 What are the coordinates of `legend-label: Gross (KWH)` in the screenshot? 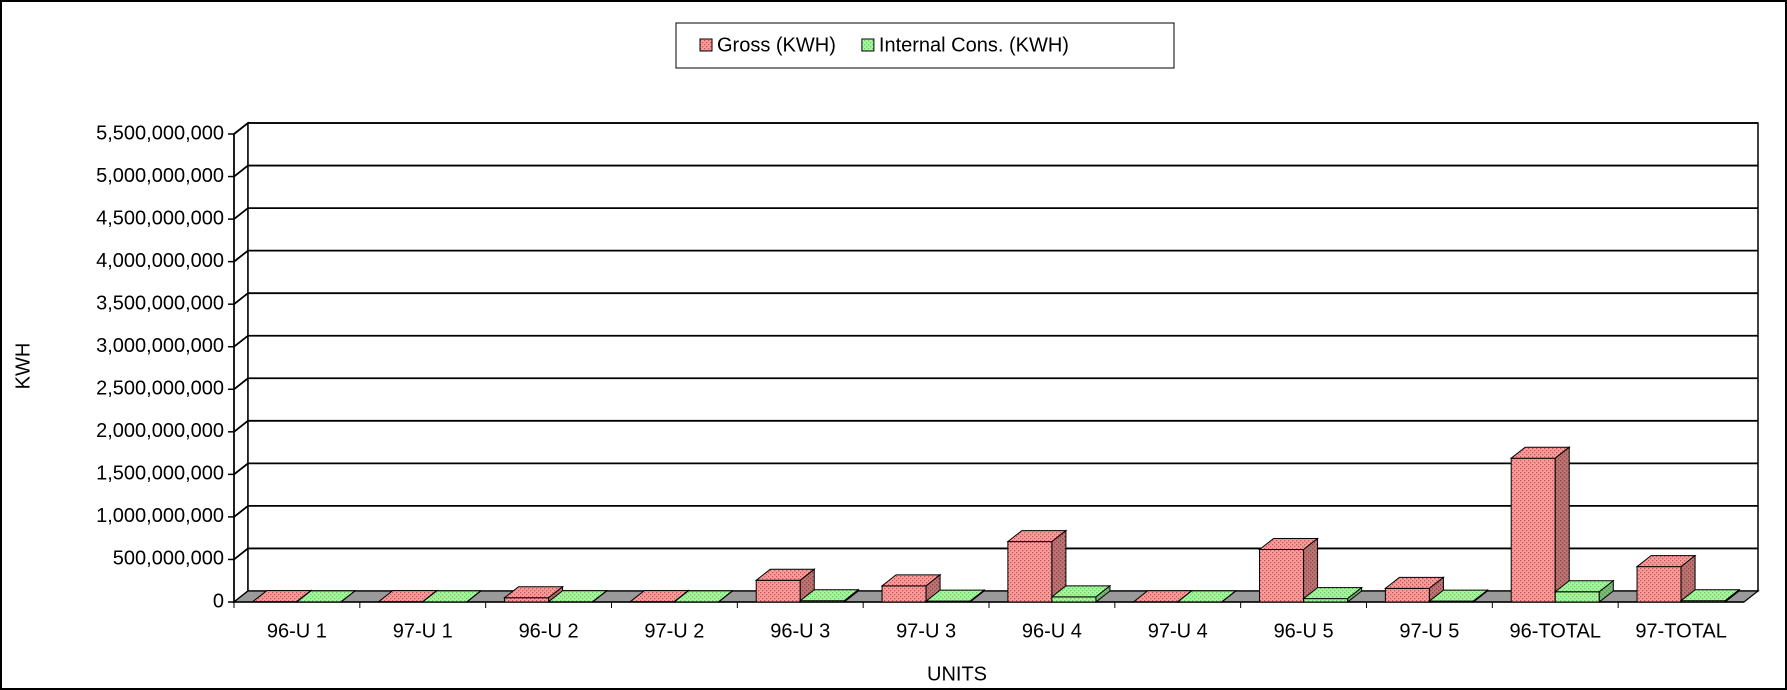 It's located at (776, 45).